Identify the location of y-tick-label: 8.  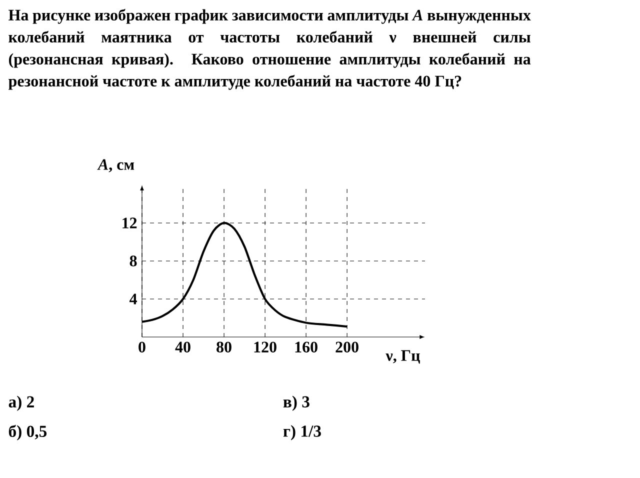
(133, 261).